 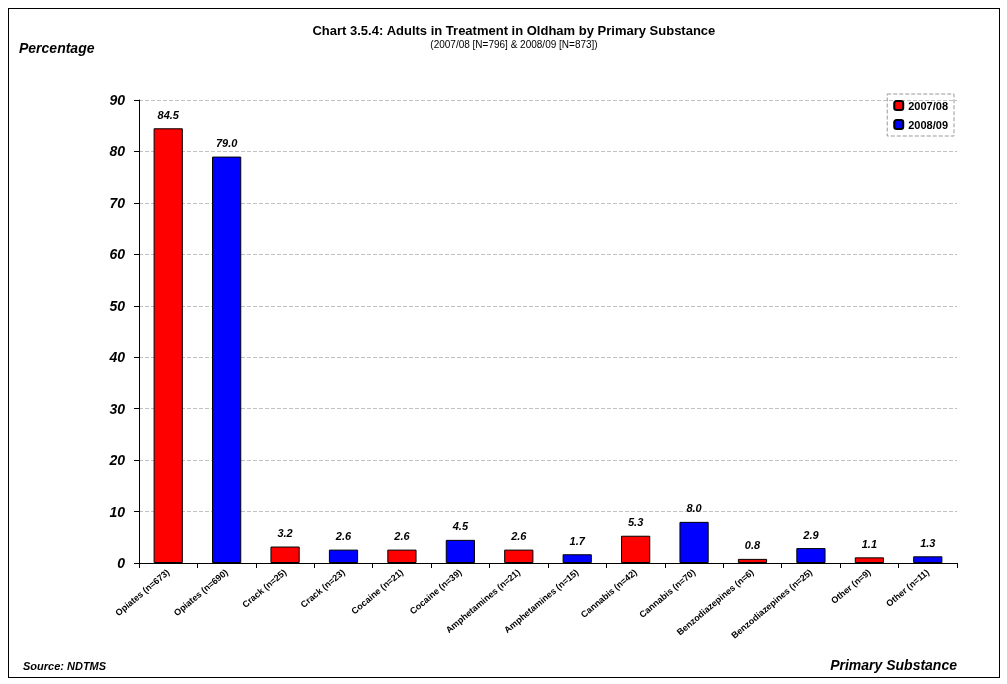 What do you see at coordinates (460, 526) in the screenshot?
I see `data-label: 4.5` at bounding box center [460, 526].